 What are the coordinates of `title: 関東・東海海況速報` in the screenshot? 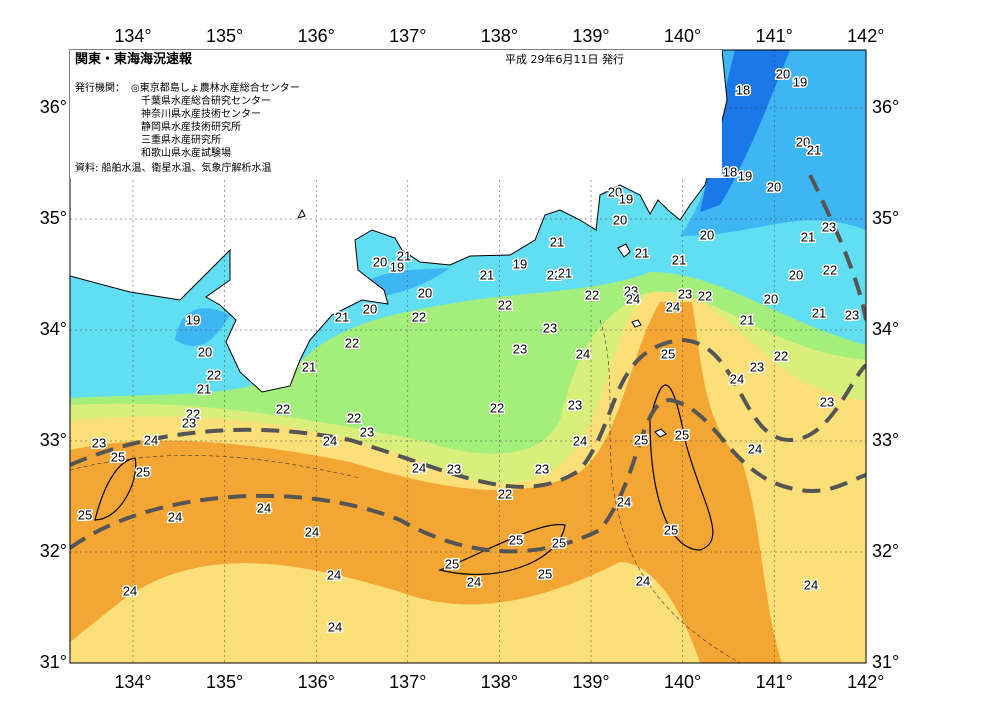 It's located at (134, 59).